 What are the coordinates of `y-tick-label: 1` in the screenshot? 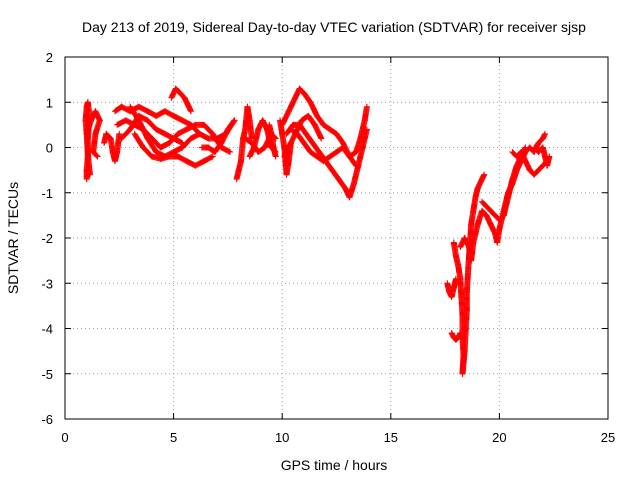 It's located at (49, 102).